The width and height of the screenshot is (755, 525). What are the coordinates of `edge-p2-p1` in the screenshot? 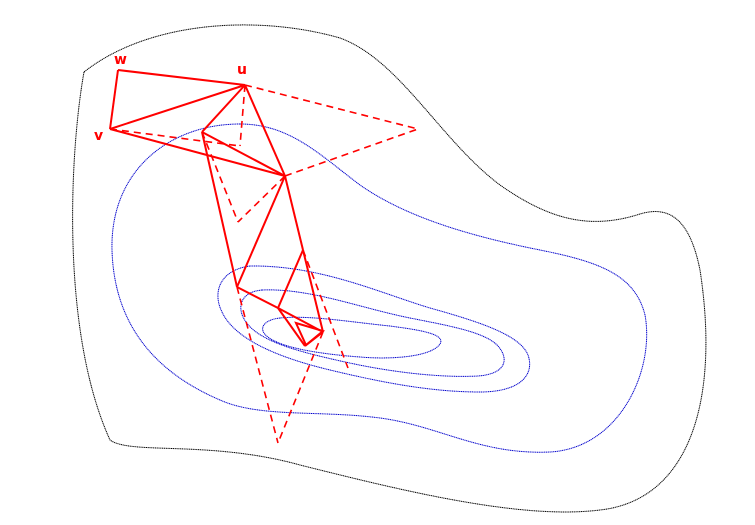 It's located at (243, 154).